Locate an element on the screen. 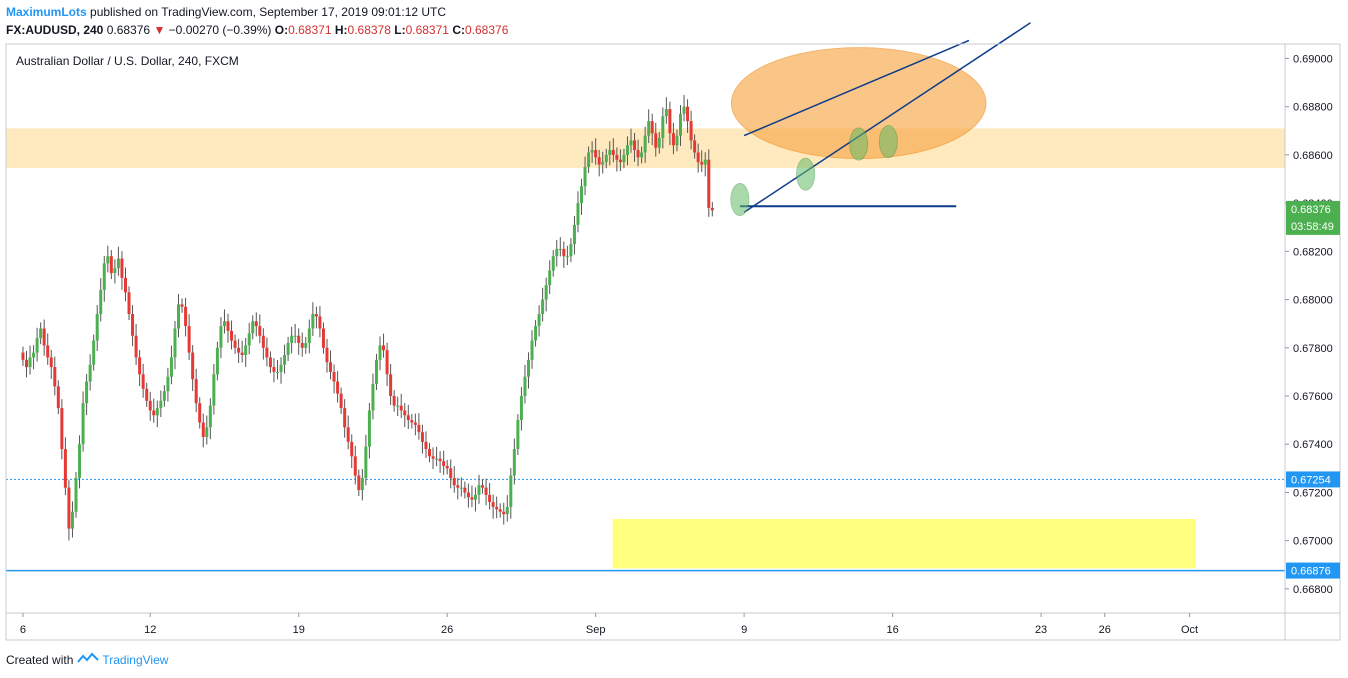  time-tick-label: 16 is located at coordinates (892, 630).